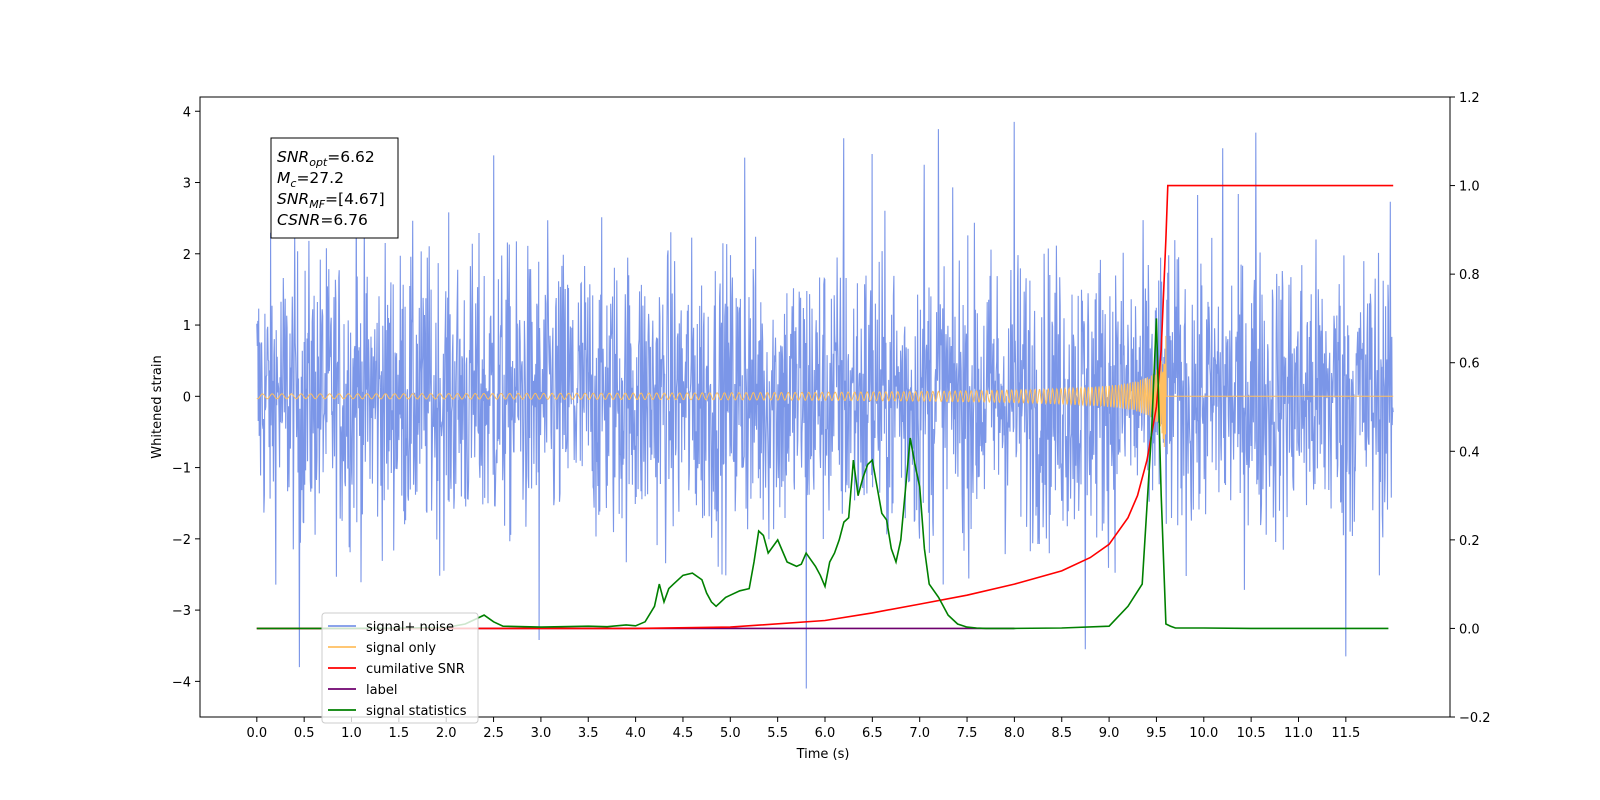 Image resolution: width=1600 pixels, height=800 pixels. I want to click on y-axis-label-left: Whitened strain, so click(157, 406).